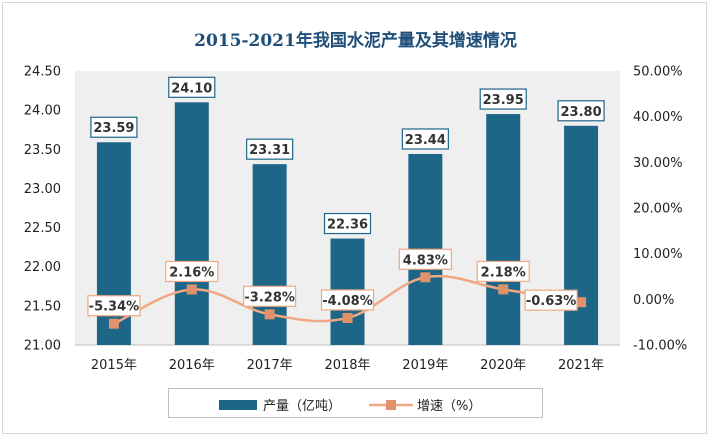 This screenshot has height=438, width=711. I want to click on left-axis-tick: 21.00, so click(42, 346).